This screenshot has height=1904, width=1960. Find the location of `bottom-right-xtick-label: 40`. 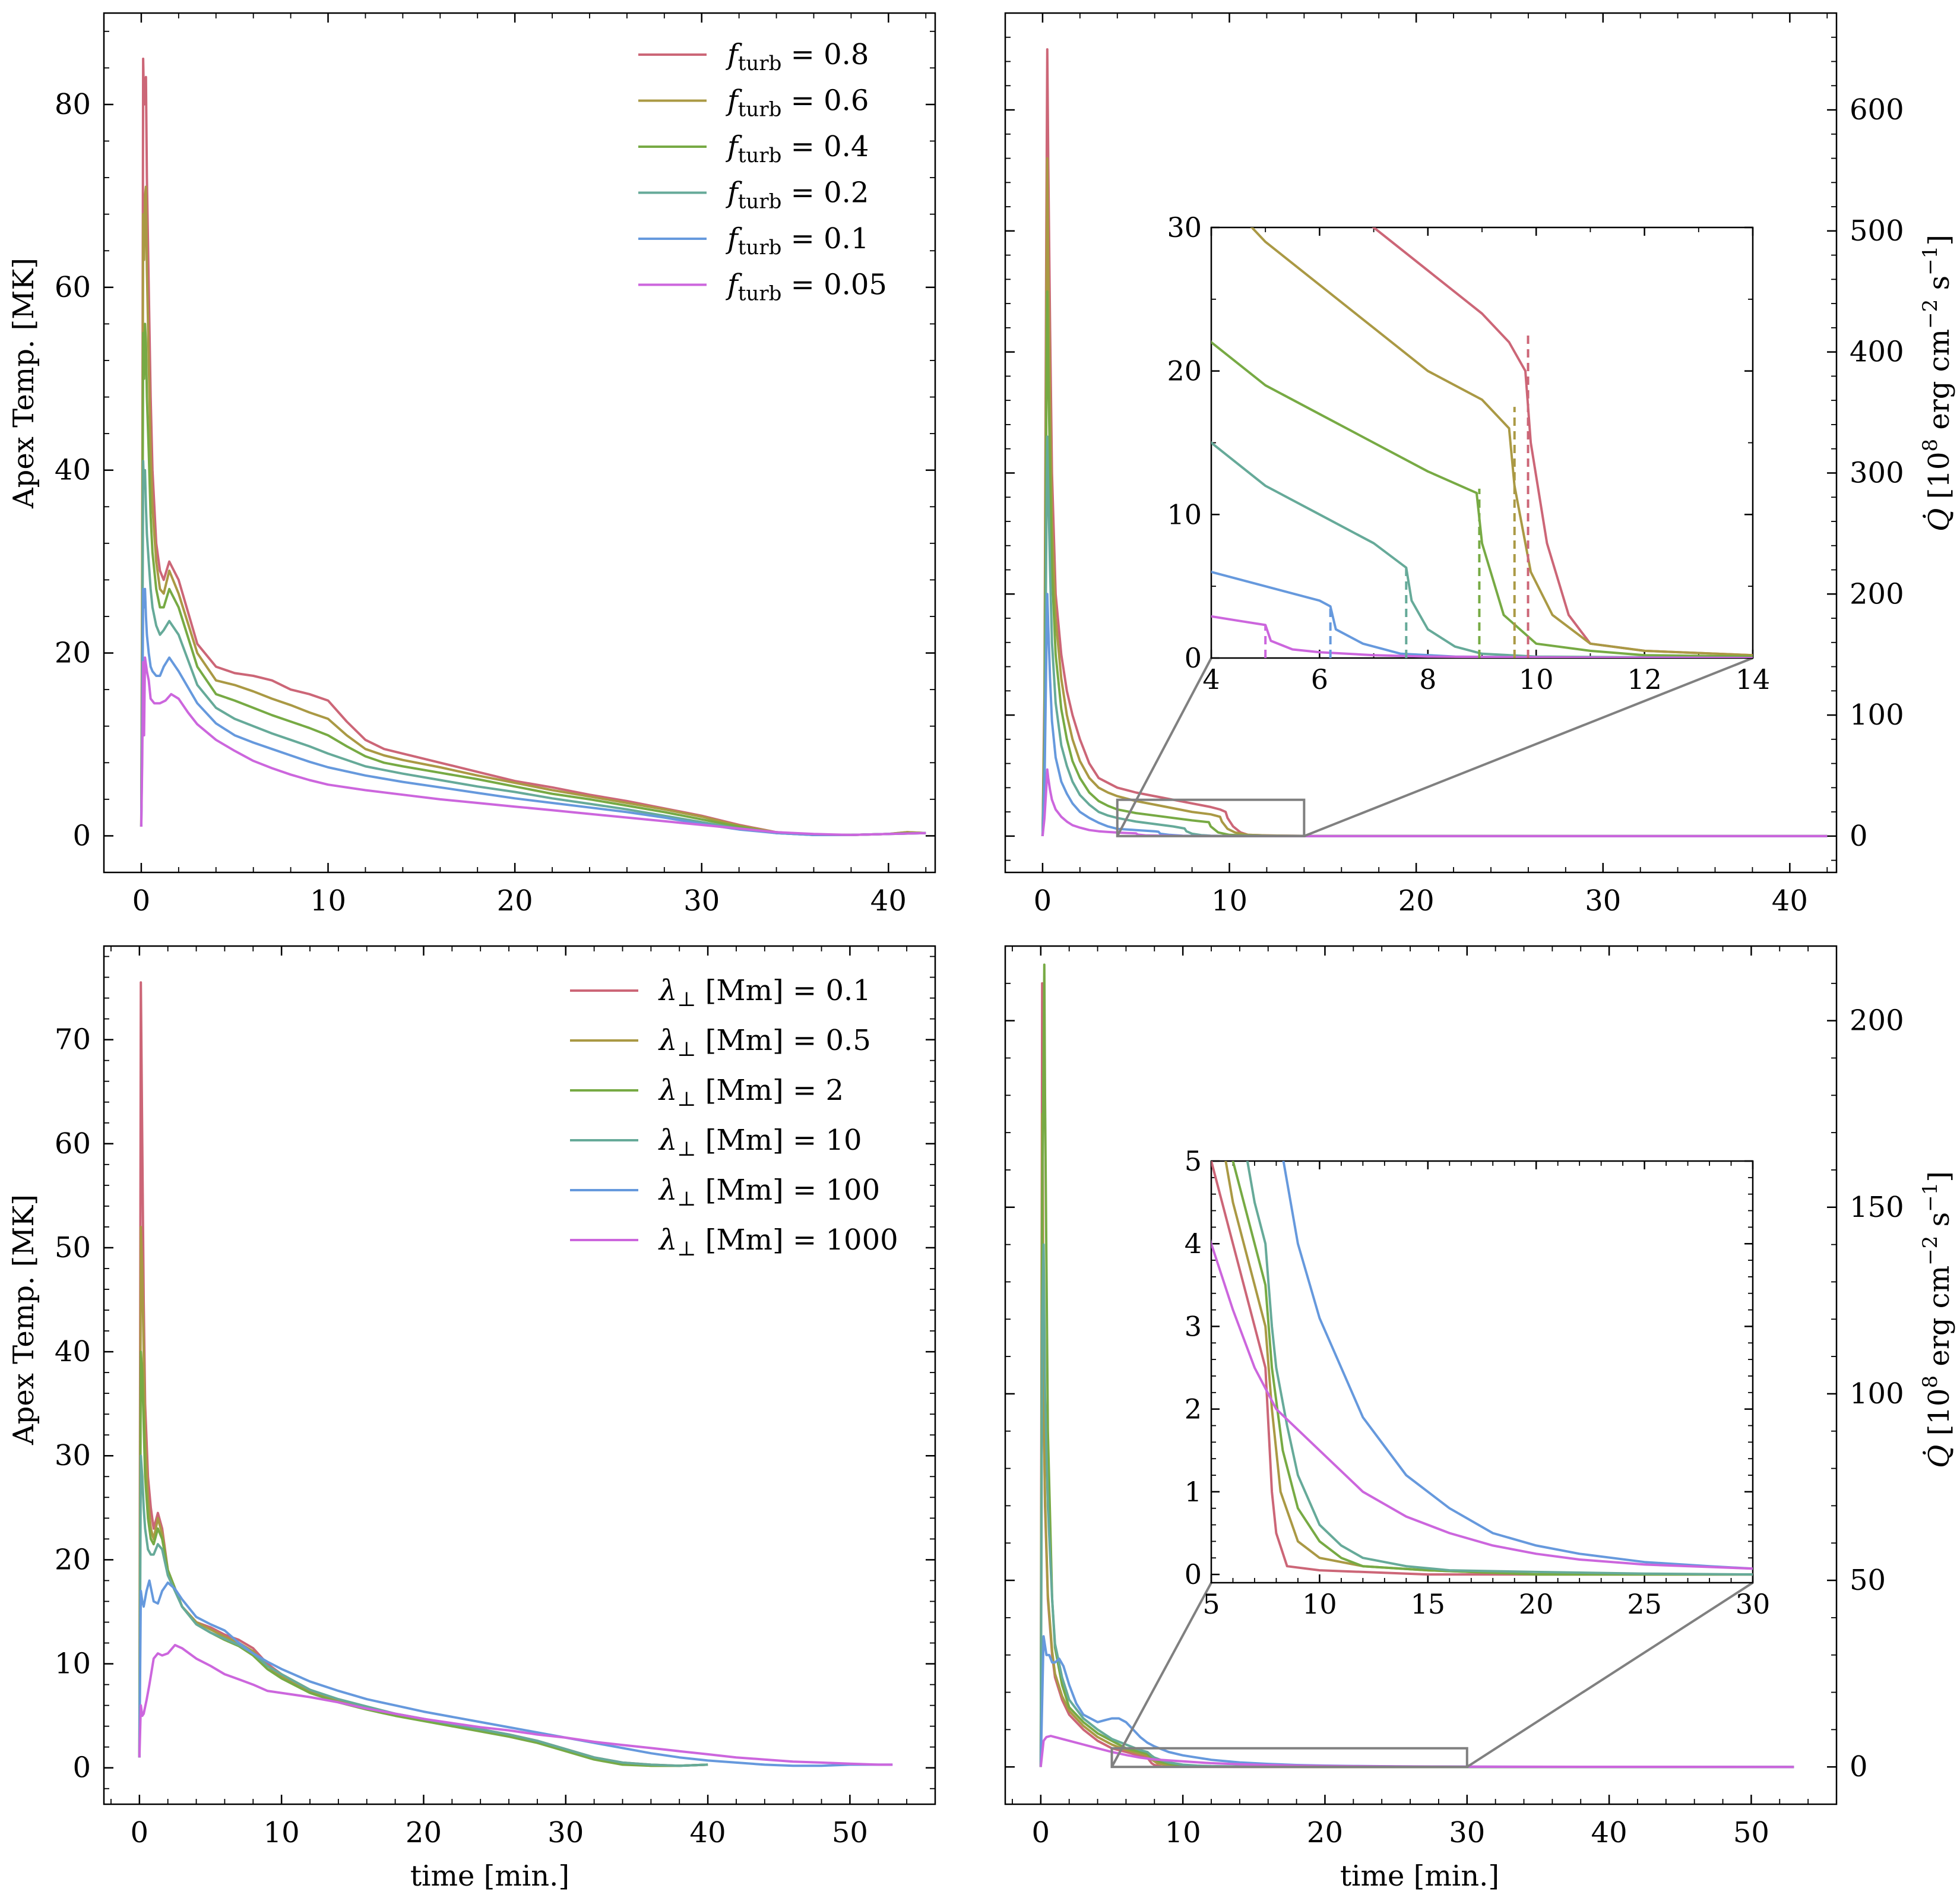

bottom-right-xtick-label: 40 is located at coordinates (1609, 1833).